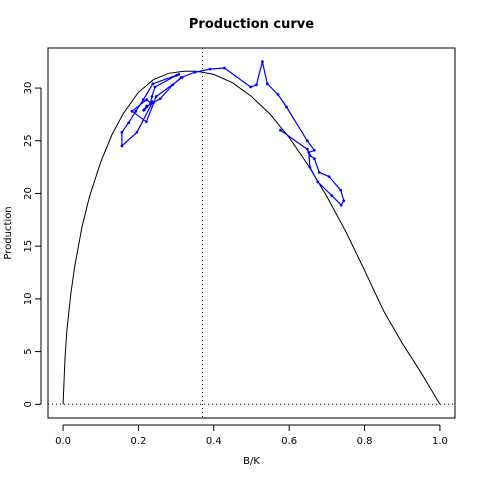 The width and height of the screenshot is (480, 480). Describe the element at coordinates (251, 461) in the screenshot. I see `x-axis-label: B/K` at that location.